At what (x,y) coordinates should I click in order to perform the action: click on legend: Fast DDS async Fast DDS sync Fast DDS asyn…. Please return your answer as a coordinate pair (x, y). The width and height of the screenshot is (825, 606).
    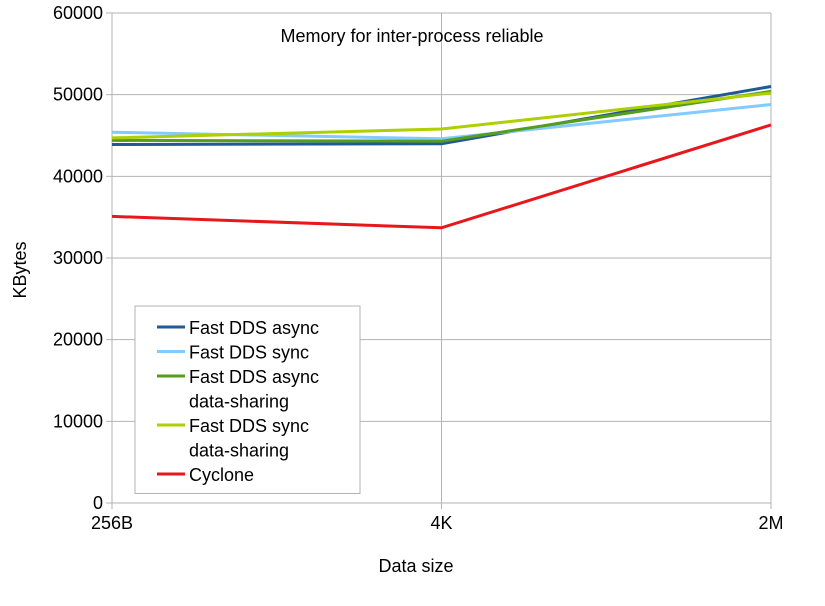
    Looking at the image, I should click on (247, 399).